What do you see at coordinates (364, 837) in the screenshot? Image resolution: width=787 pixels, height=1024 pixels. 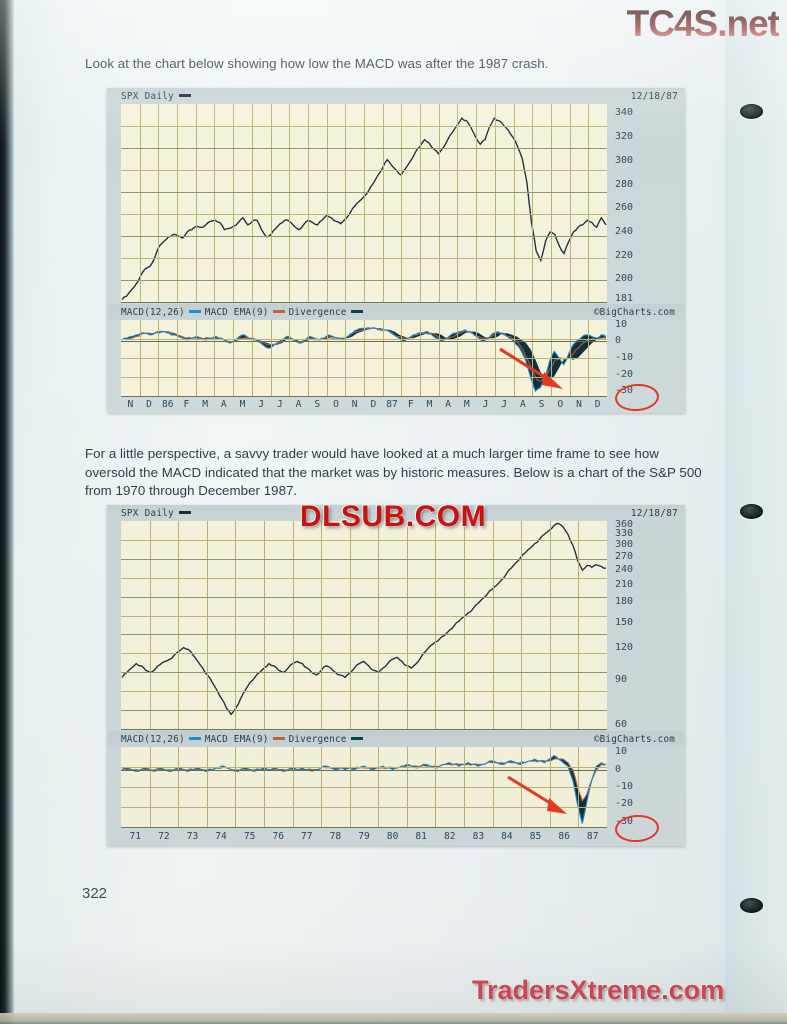 I see `chart2-x-axis-labels: 71 72 73 74 75 76 77 78 79 80 81 82 83 84 85 86 87` at bounding box center [364, 837].